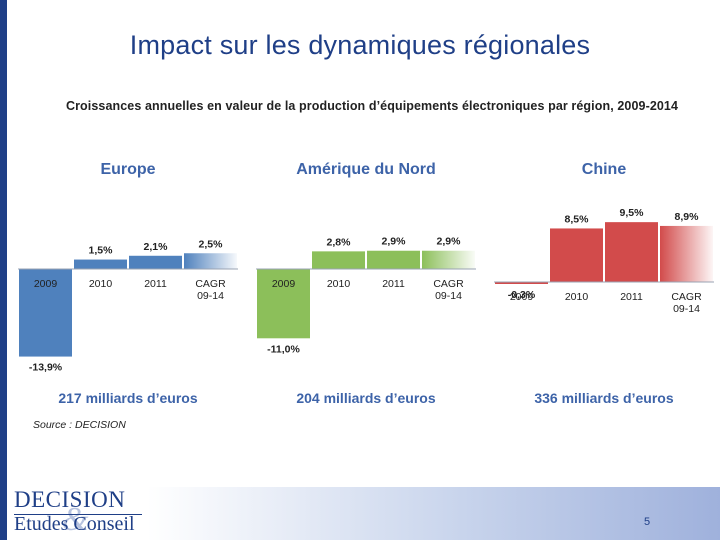 This screenshot has width=720, height=540. What do you see at coordinates (70, 499) in the screenshot?
I see `logo-text-decision: DECISION` at bounding box center [70, 499].